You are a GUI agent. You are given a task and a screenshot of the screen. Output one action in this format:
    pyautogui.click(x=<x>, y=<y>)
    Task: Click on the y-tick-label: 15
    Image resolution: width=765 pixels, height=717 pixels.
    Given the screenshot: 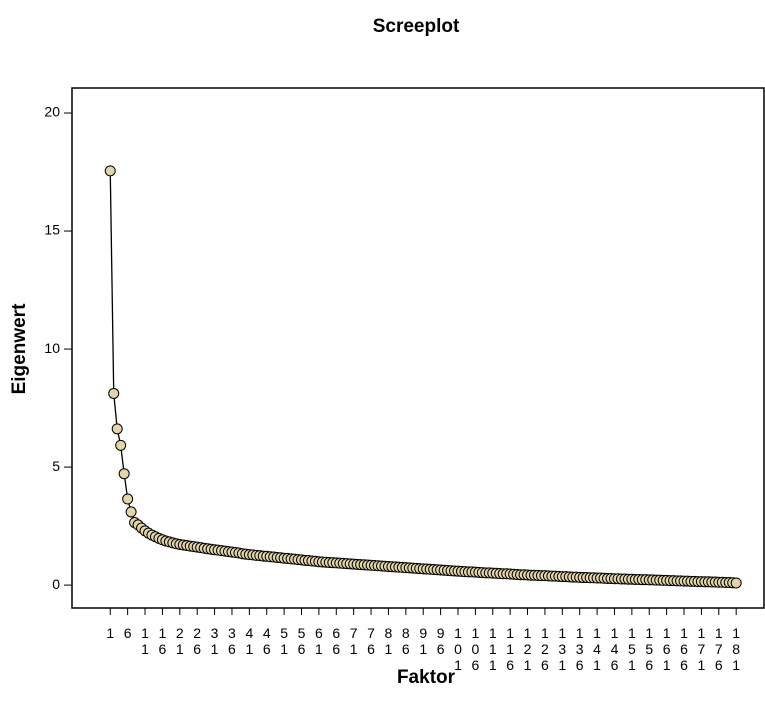 What is the action you would take?
    pyautogui.click(x=52, y=230)
    